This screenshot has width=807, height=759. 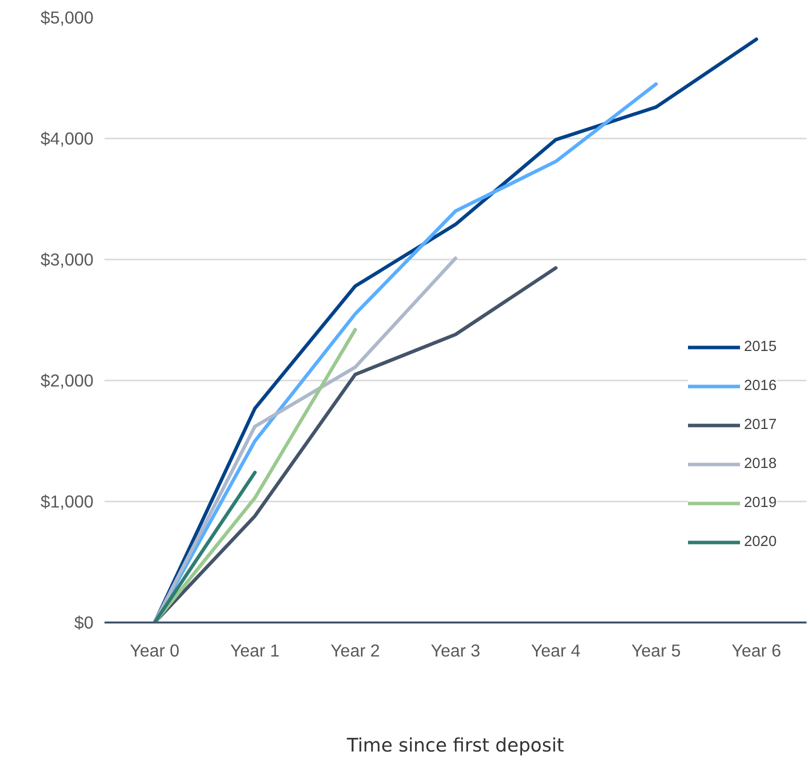 I want to click on legend-label: 2015, so click(x=760, y=347).